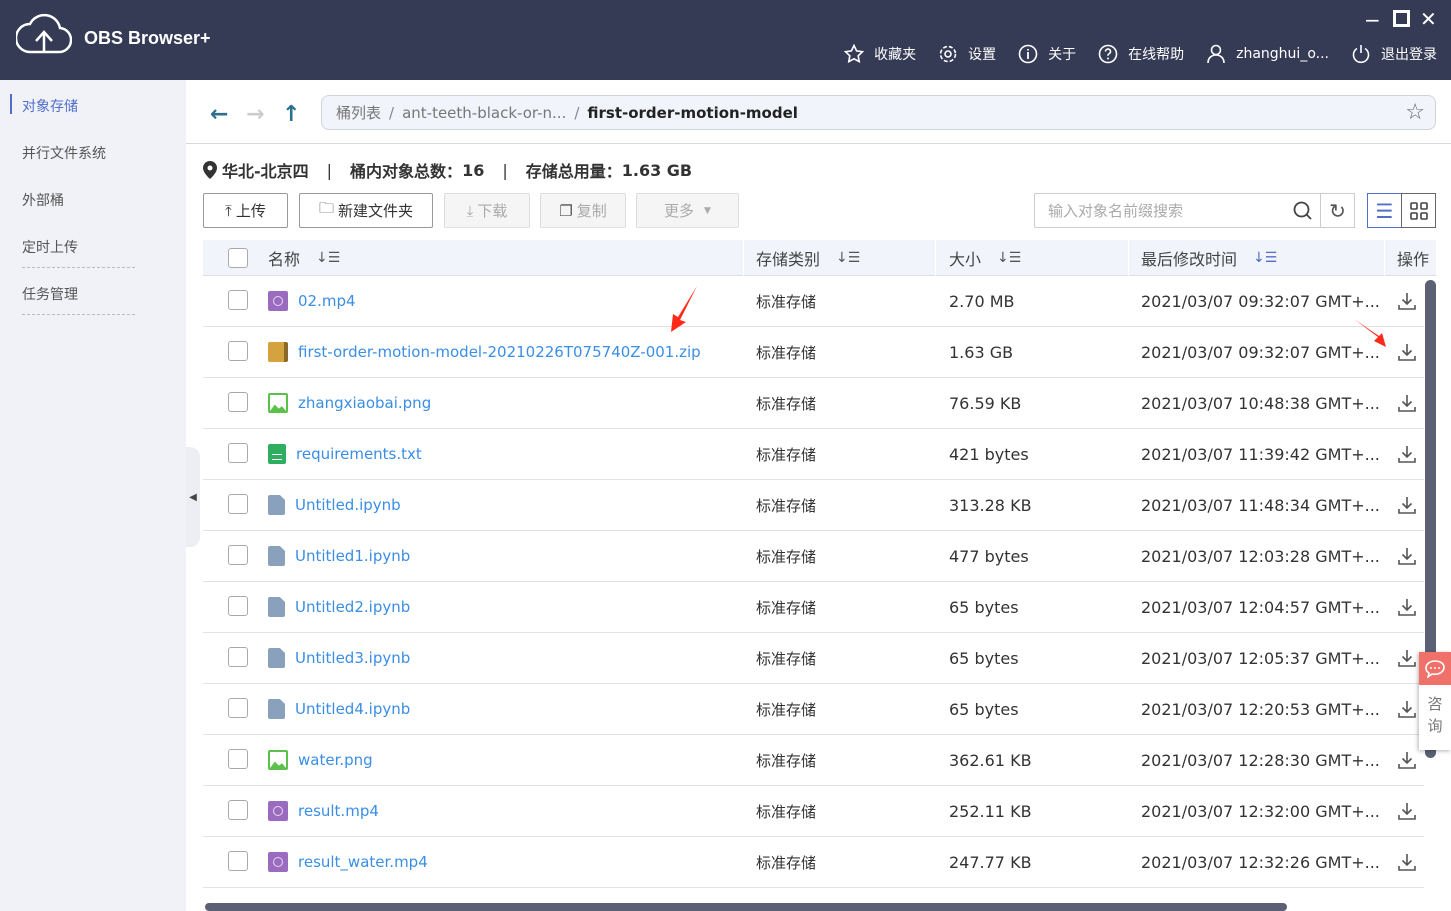  What do you see at coordinates (1435, 701) in the screenshot?
I see `consult-button: 咨询` at bounding box center [1435, 701].